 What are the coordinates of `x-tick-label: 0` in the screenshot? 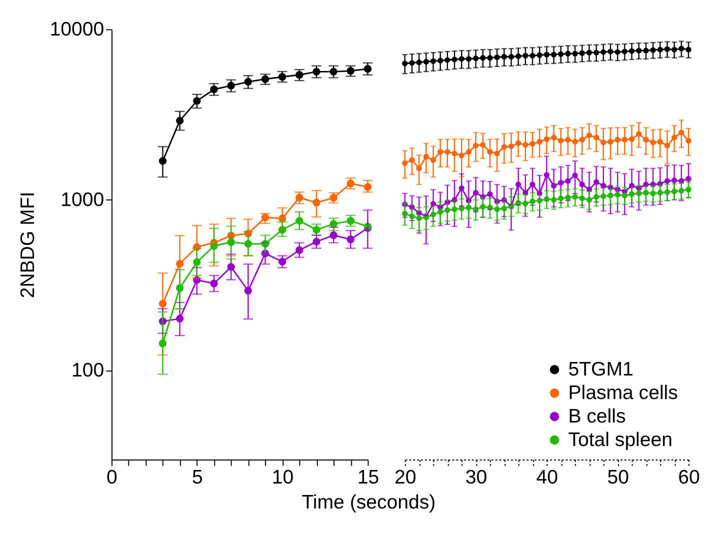 It's located at (112, 477).